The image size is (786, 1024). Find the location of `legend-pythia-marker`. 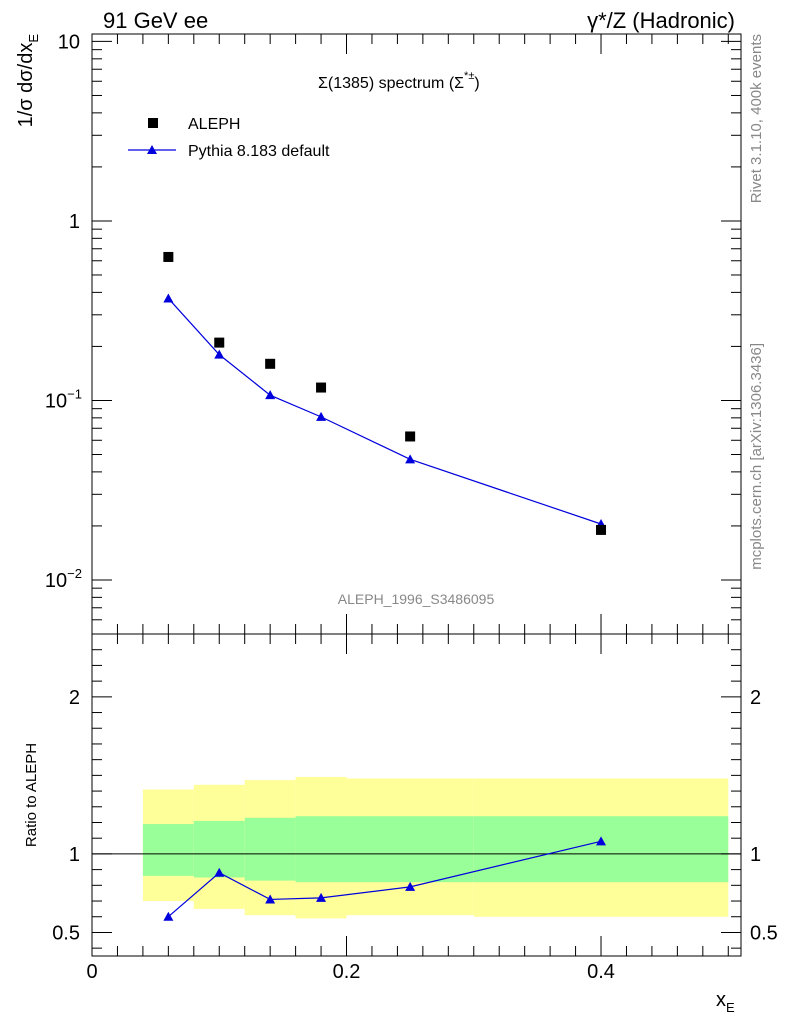

legend-pythia-marker is located at coordinates (152, 149).